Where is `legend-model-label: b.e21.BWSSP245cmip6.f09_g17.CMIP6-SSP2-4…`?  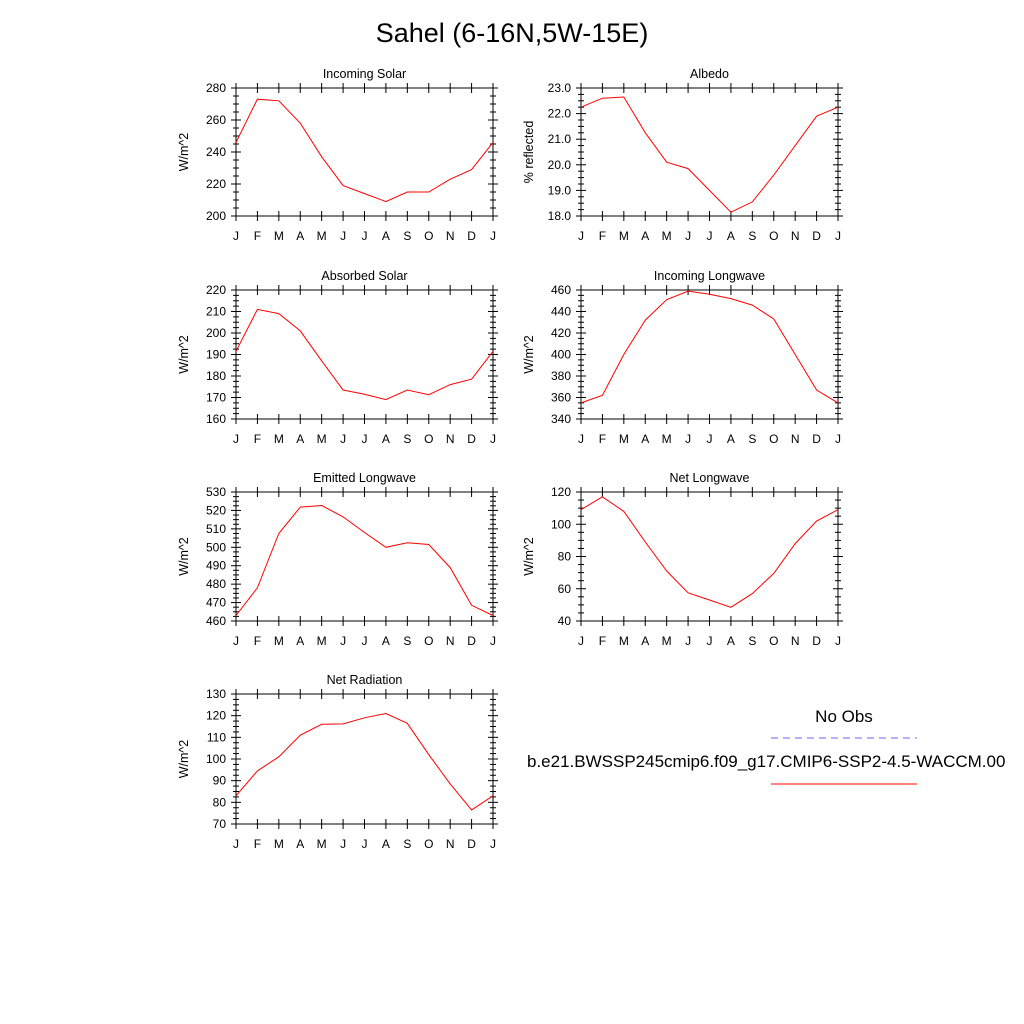
legend-model-label: b.e21.BWSSP245cmip6.f09_g17.CMIP6-SSP2-4… is located at coordinates (766, 761).